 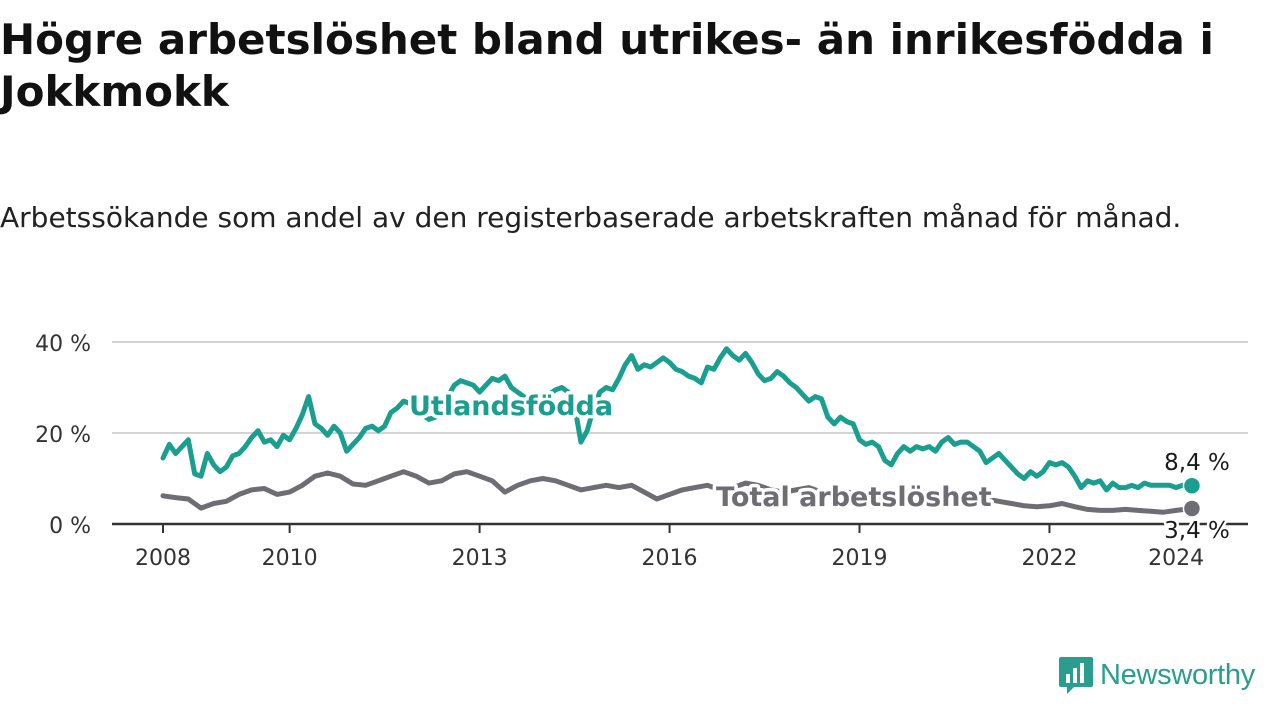 What do you see at coordinates (63, 435) in the screenshot?
I see `y-tick-label-20: 20 %` at bounding box center [63, 435].